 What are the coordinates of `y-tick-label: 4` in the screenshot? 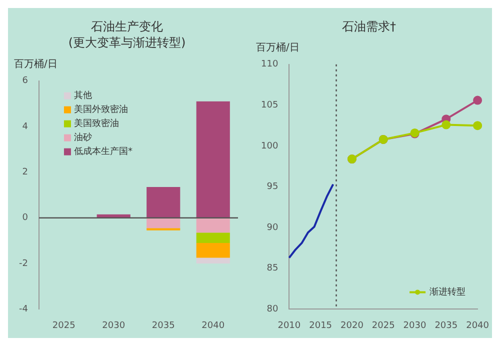 It's located at (25, 127).